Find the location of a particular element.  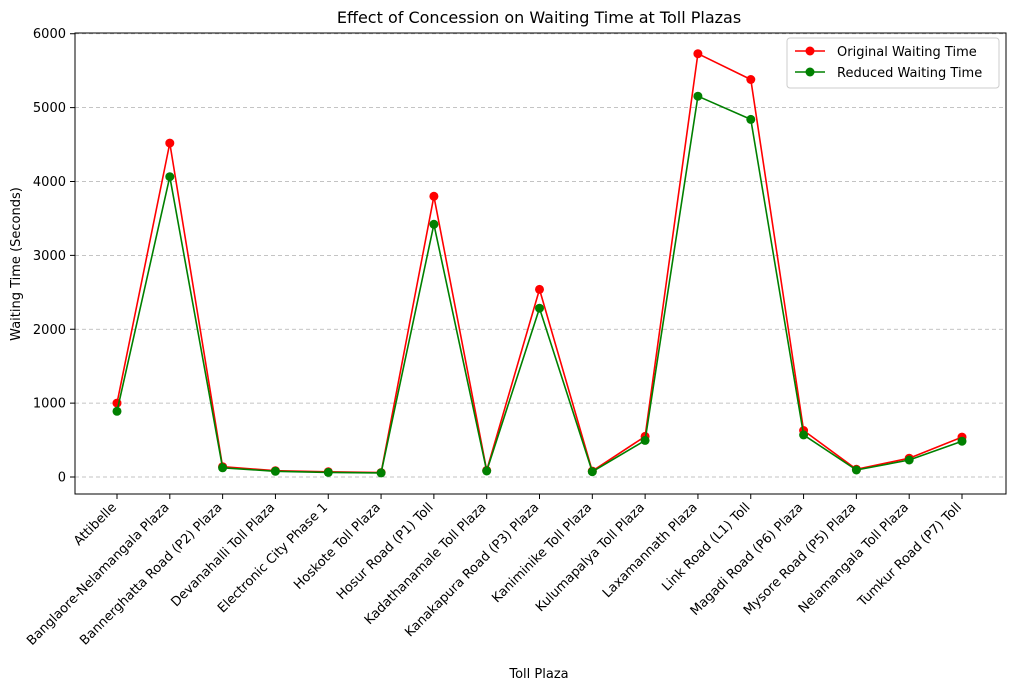

legend-label-reduced: Reduced Waiting Time is located at coordinates (909, 73).